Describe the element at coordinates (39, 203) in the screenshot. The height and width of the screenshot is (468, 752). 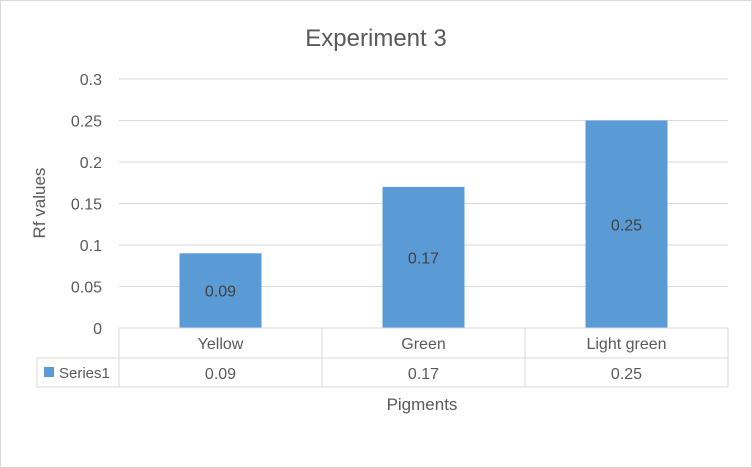
I see `y-axis-title: Rf values` at that location.